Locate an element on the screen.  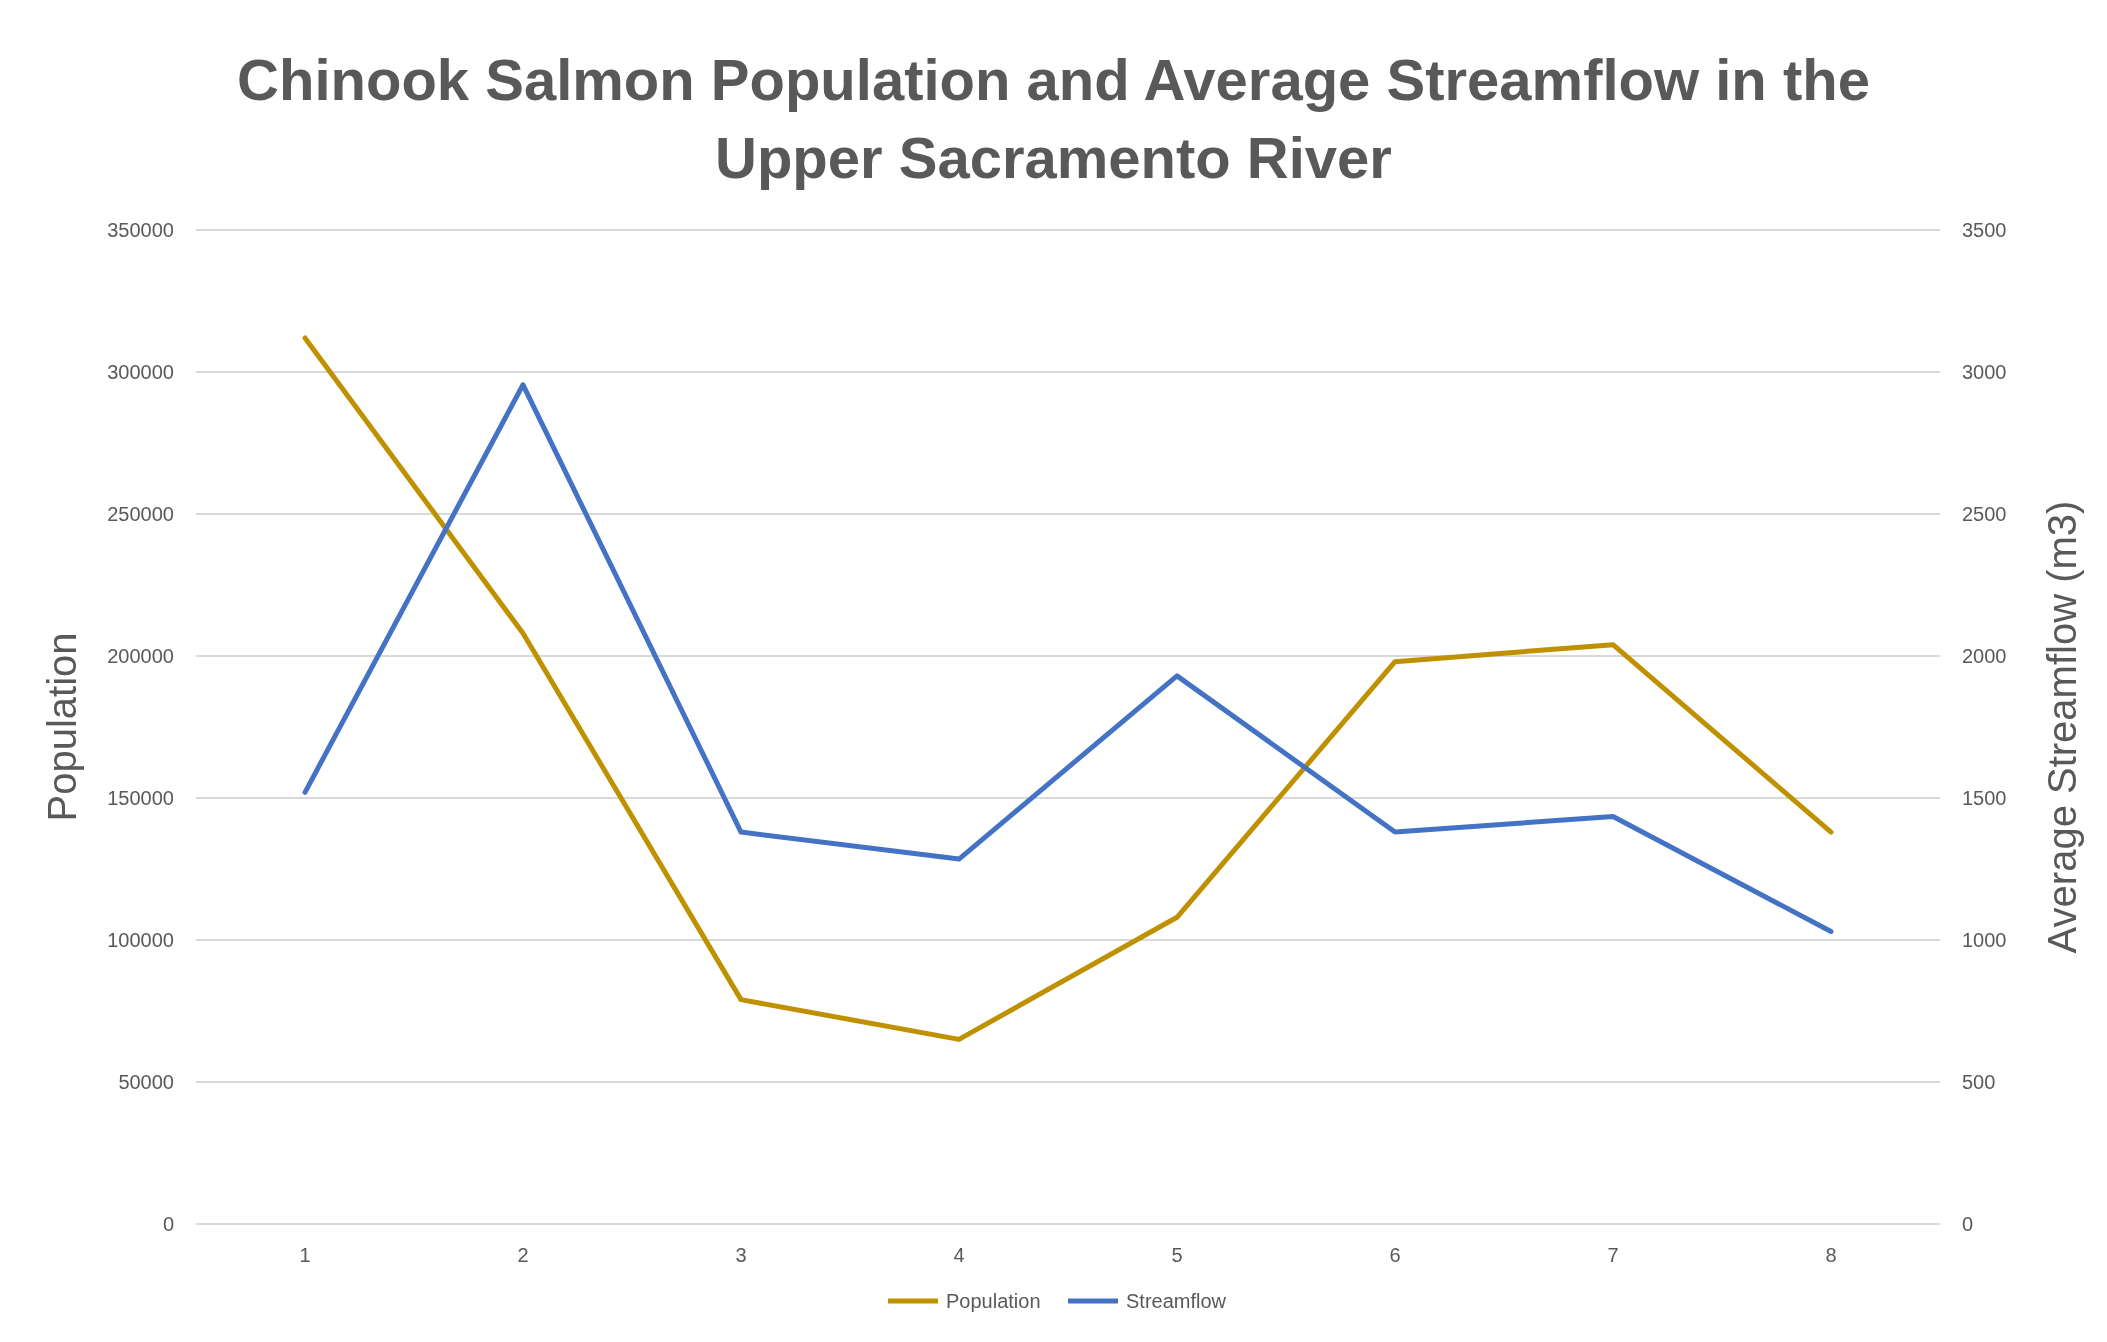
y2-tick-label: 2500 is located at coordinates (1984, 514).